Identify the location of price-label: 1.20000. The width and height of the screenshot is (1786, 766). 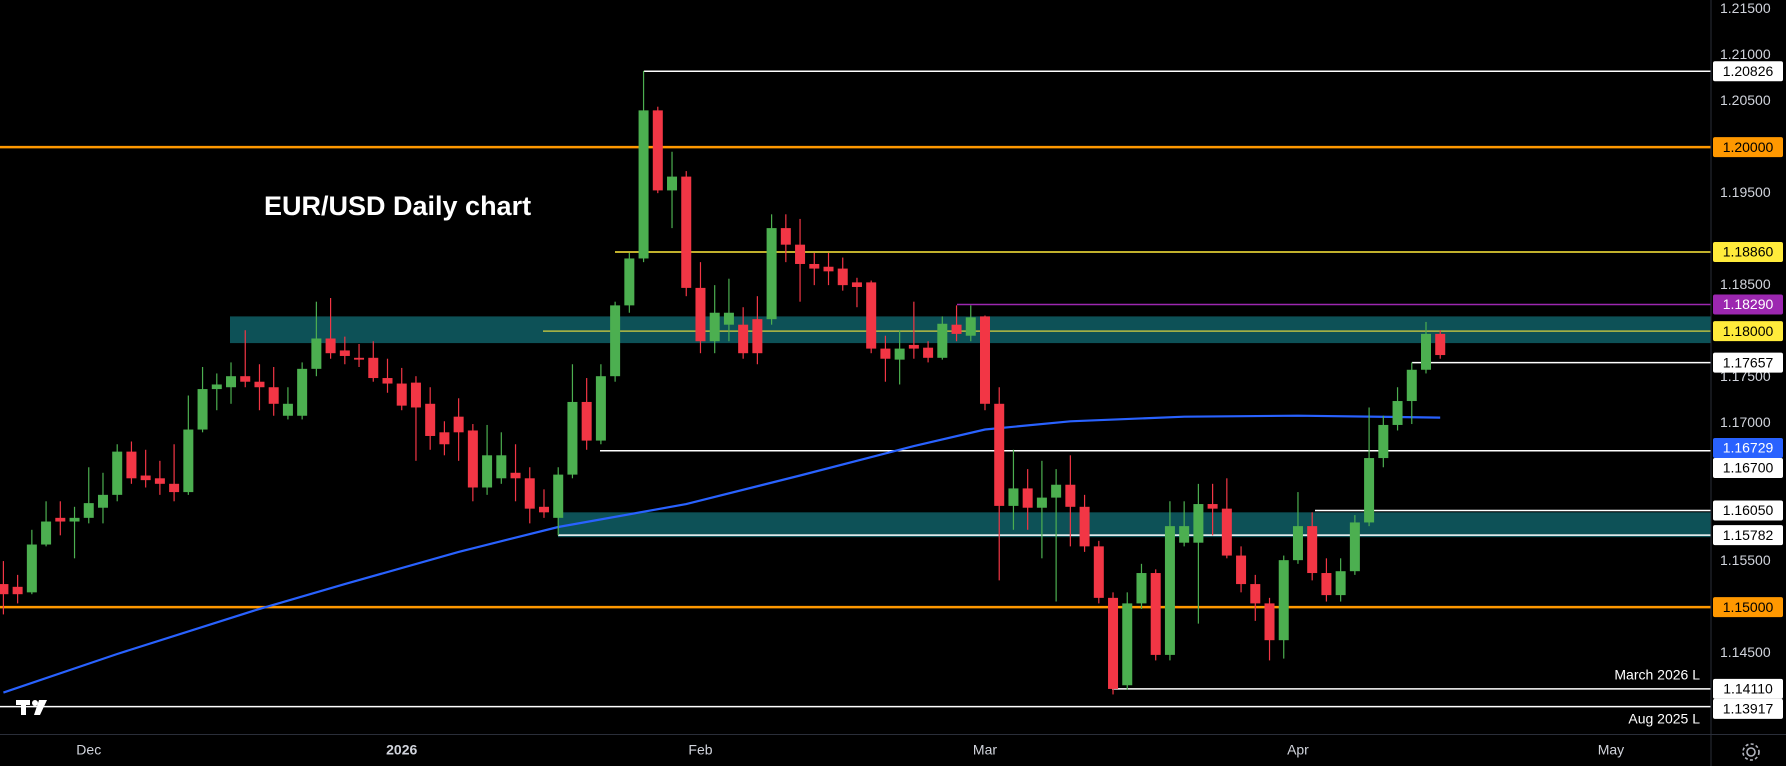
(1748, 147).